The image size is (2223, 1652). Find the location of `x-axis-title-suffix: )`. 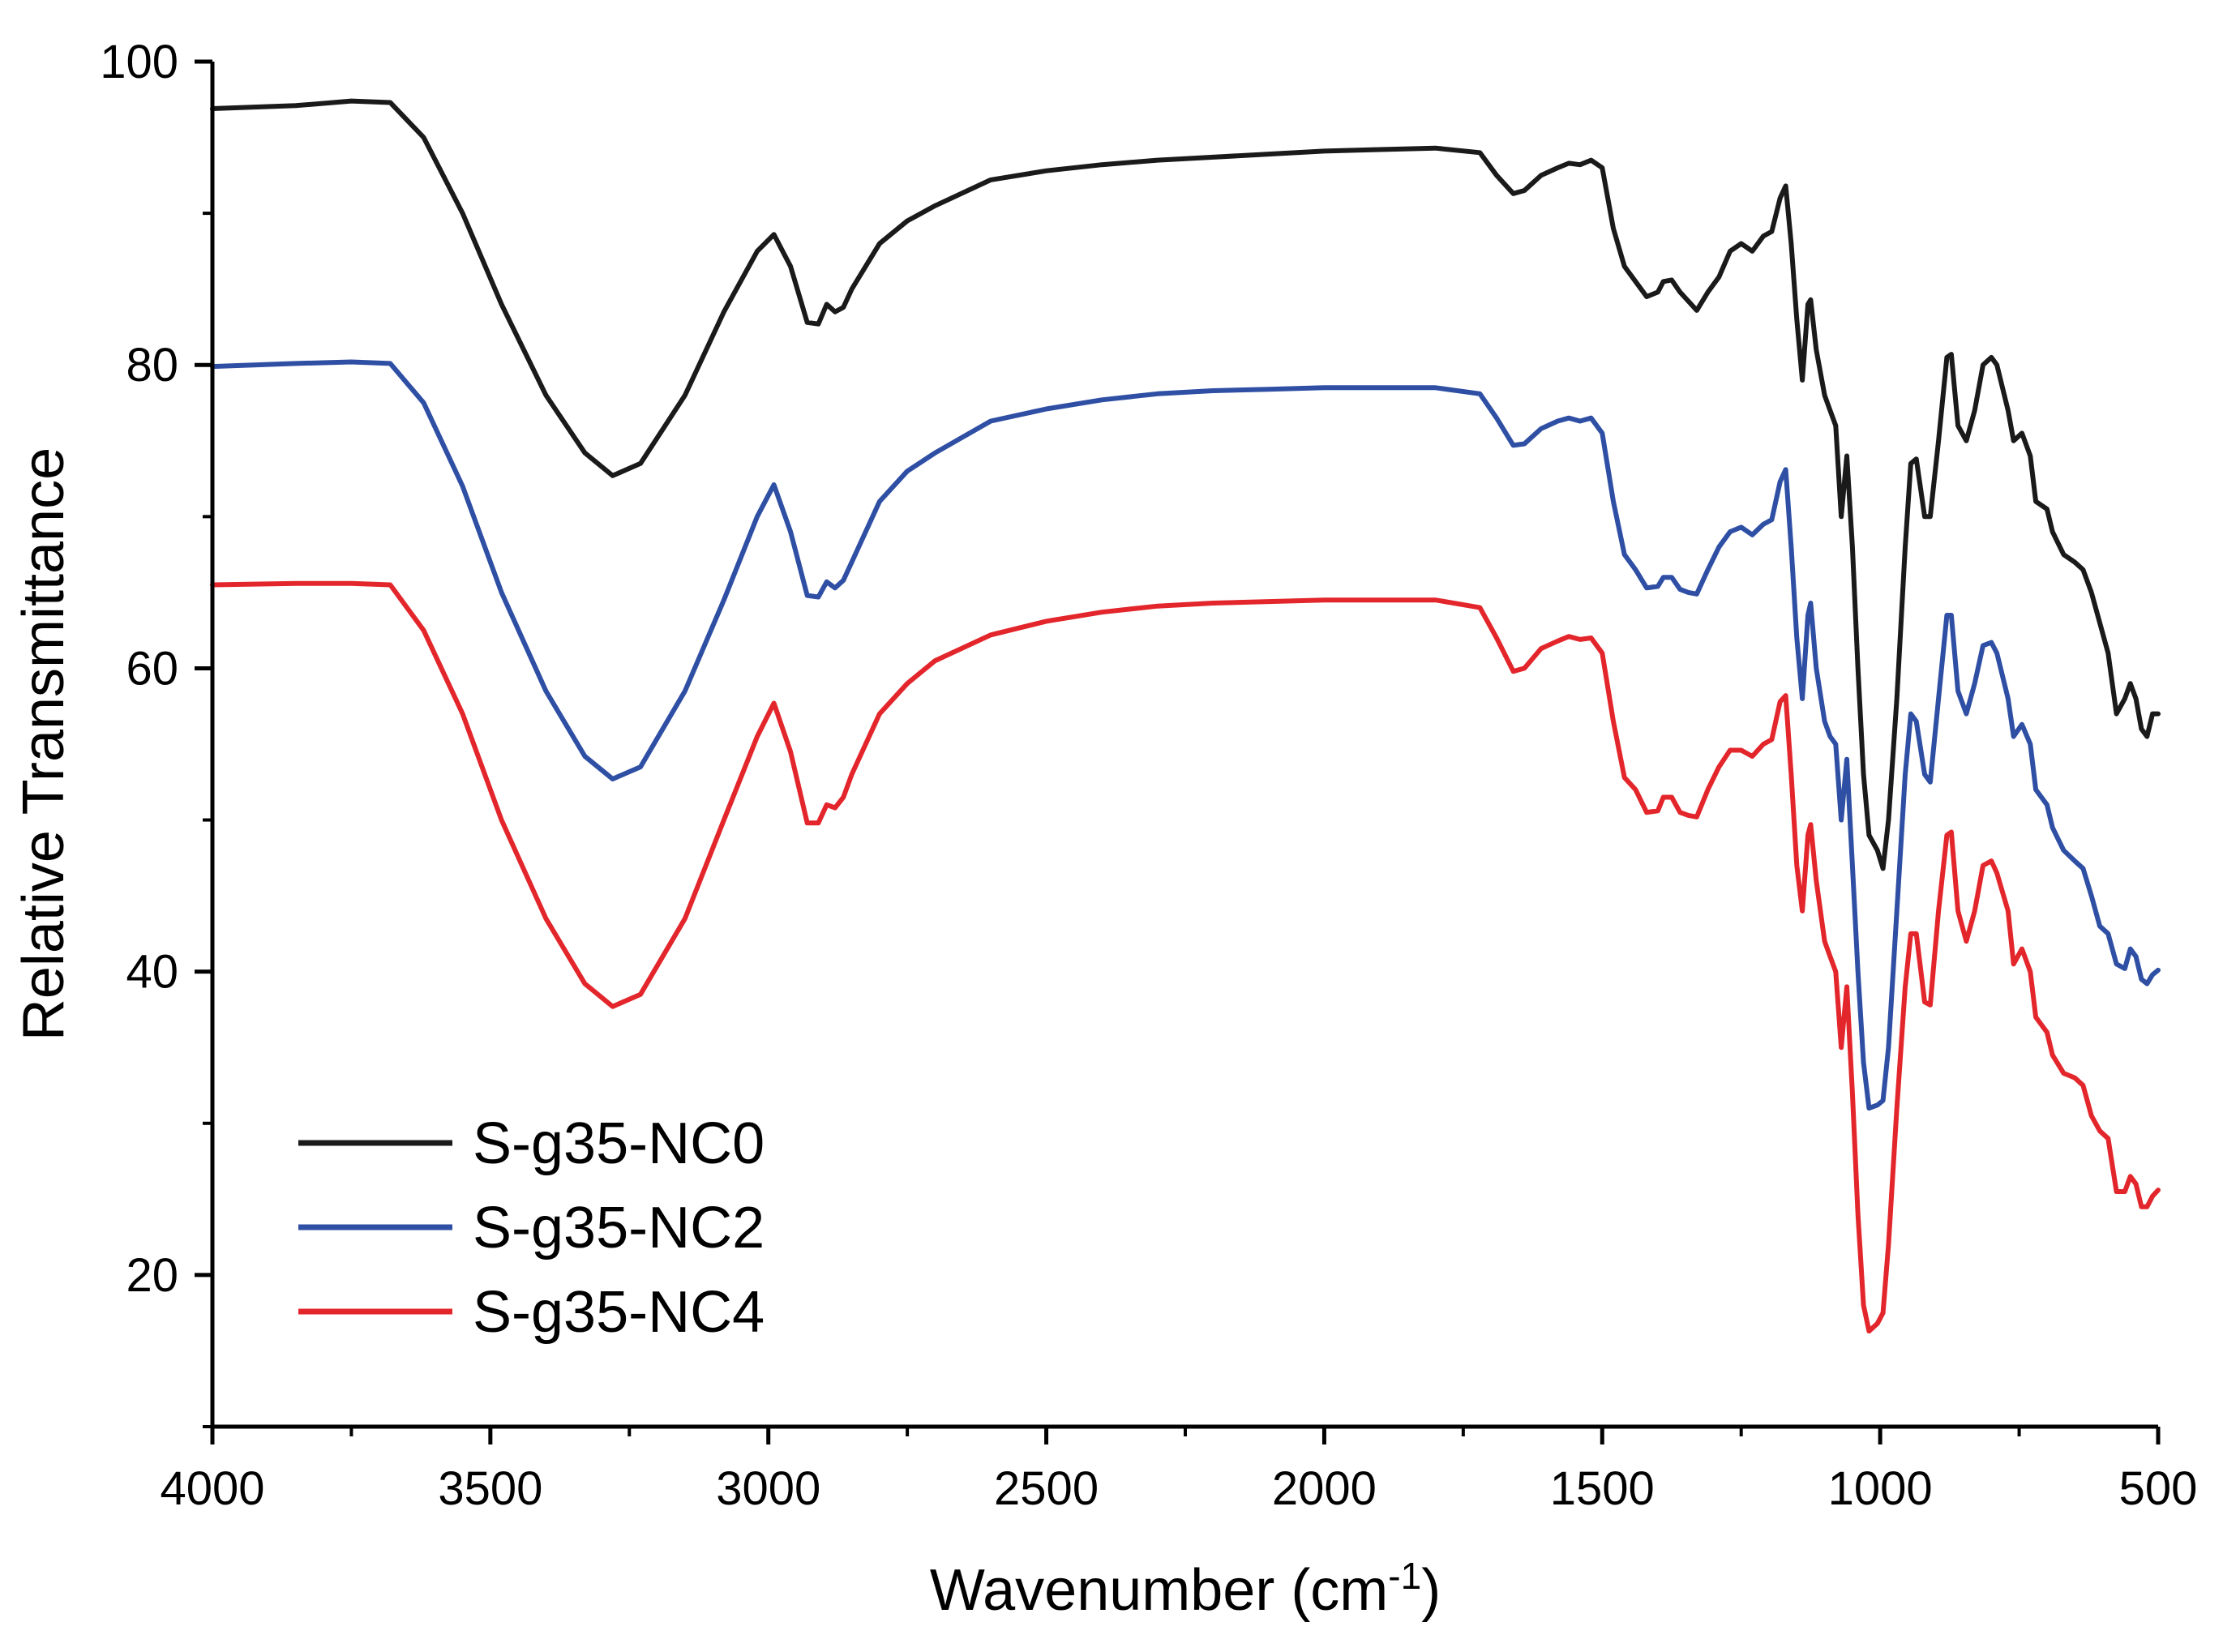

x-axis-title-suffix: ) is located at coordinates (1431, 1591).